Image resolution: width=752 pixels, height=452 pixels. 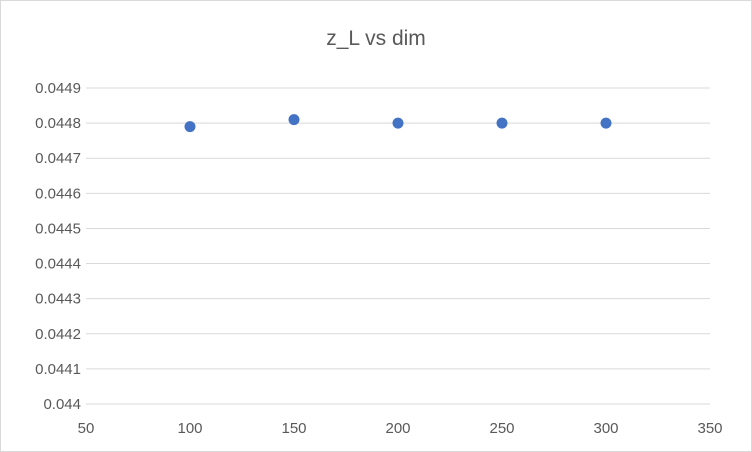 What do you see at coordinates (86, 428) in the screenshot?
I see `x-tick-label: 50` at bounding box center [86, 428].